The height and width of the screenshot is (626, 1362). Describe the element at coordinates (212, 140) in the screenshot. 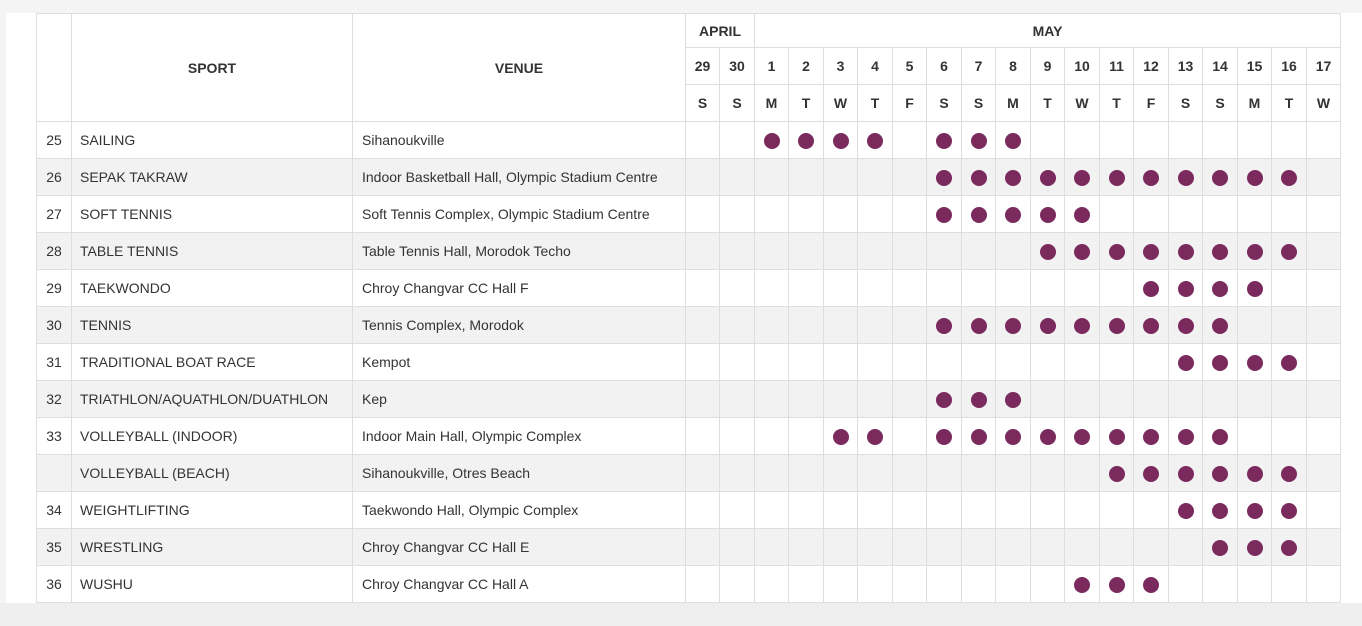

I see `sport-name: SAILING` at that location.